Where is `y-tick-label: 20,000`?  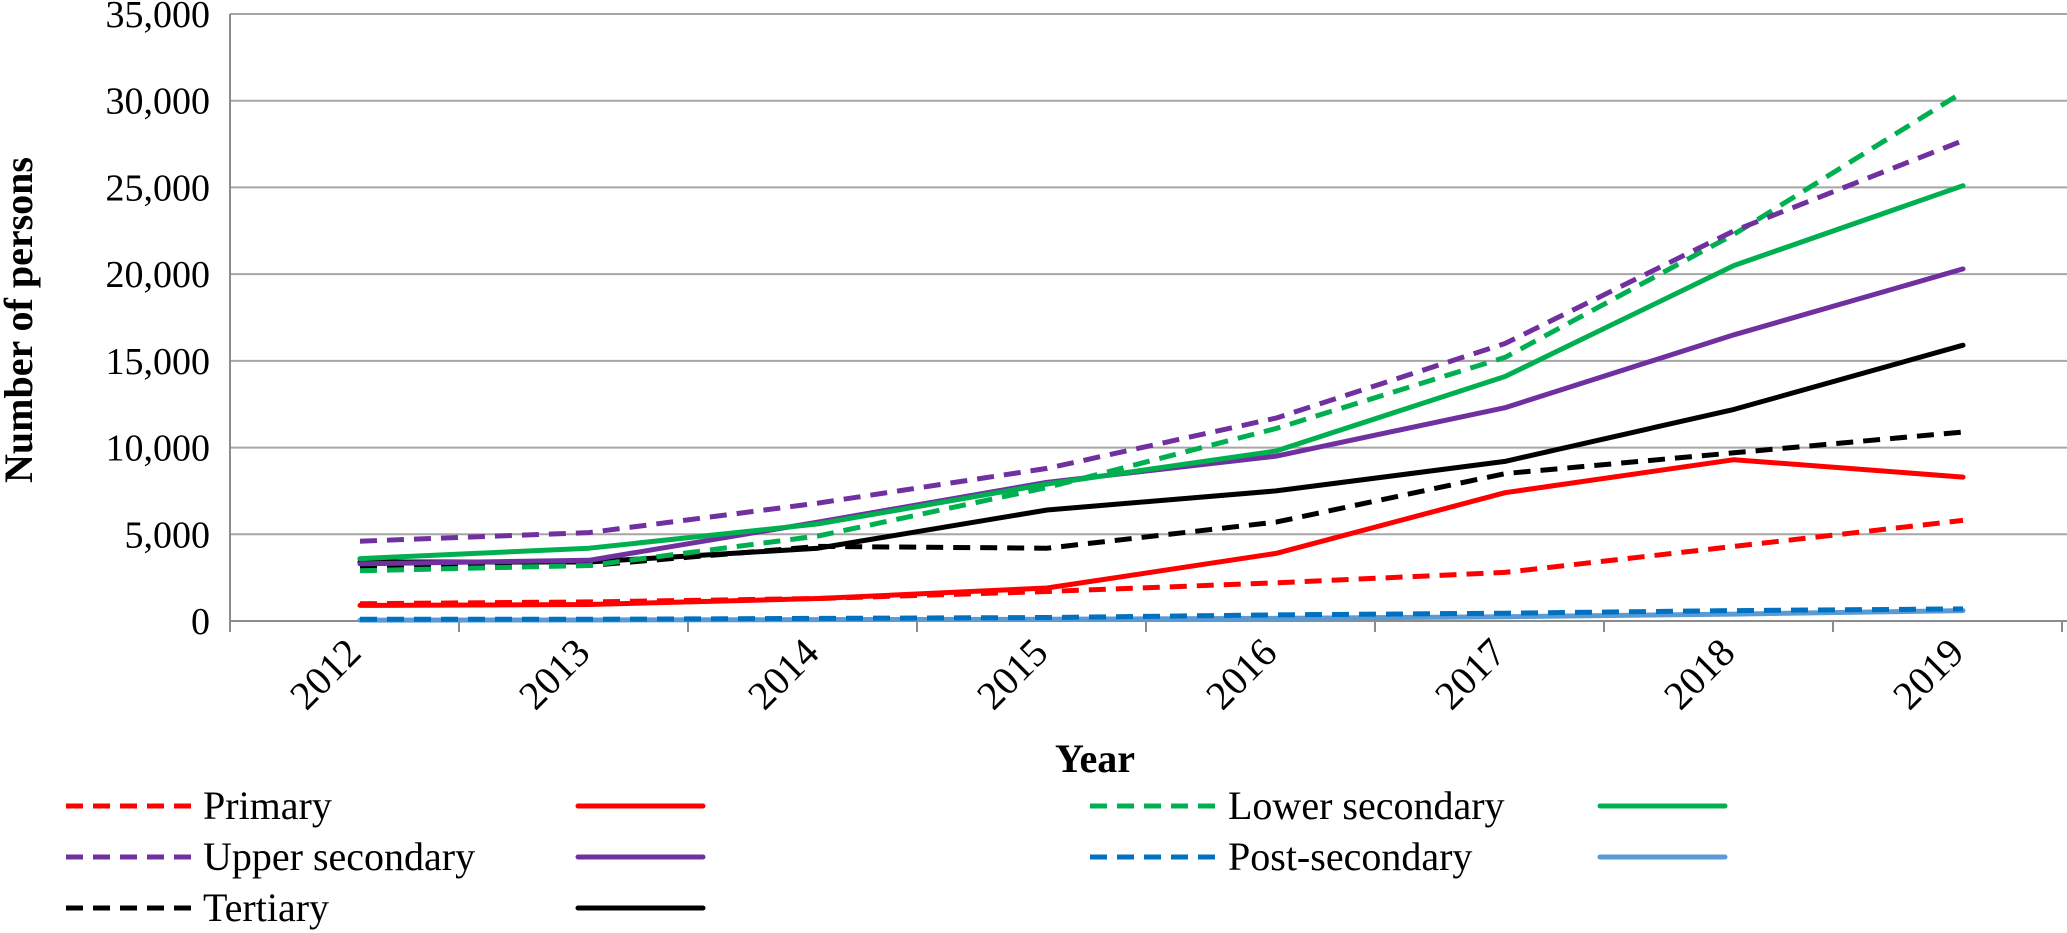 y-tick-label: 20,000 is located at coordinates (158, 275).